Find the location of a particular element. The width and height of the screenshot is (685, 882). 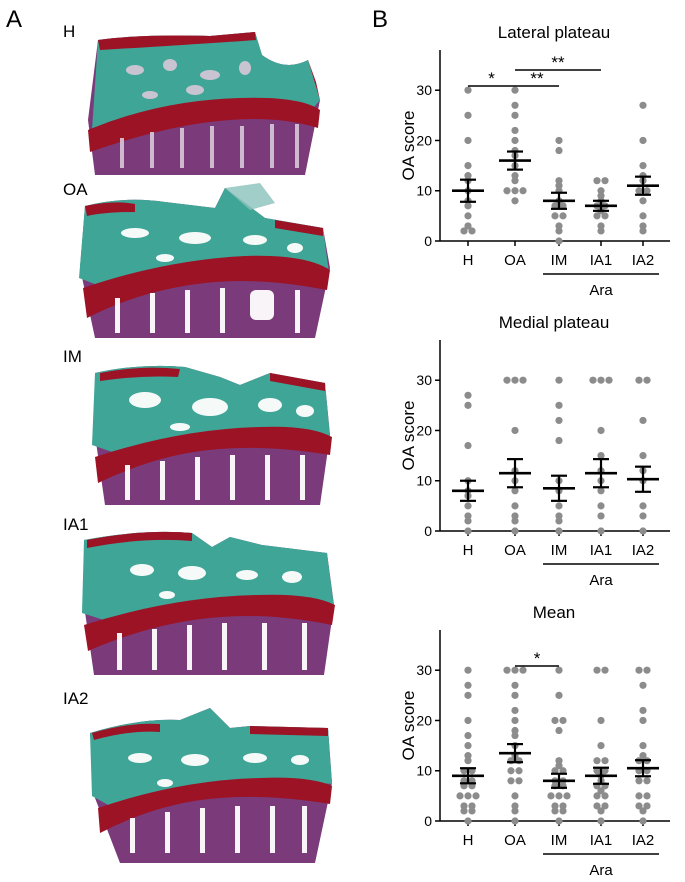

histology-image-h is located at coordinates (204, 103).